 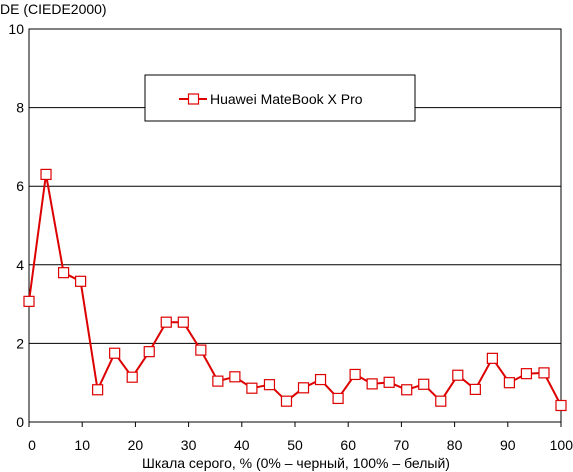 I want to click on x-tick-label: 0, so click(x=32, y=445).